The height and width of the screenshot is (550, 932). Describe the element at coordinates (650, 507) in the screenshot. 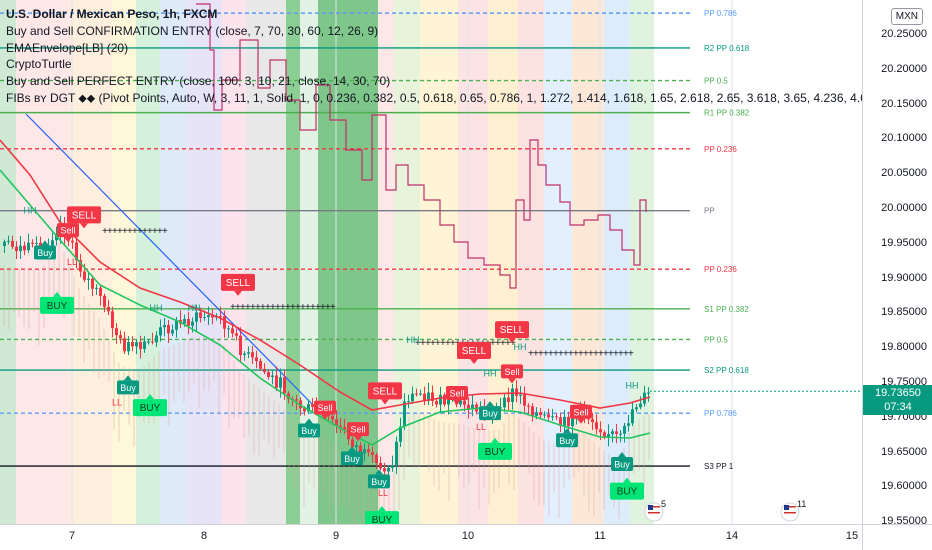

I see `flag-canton` at that location.